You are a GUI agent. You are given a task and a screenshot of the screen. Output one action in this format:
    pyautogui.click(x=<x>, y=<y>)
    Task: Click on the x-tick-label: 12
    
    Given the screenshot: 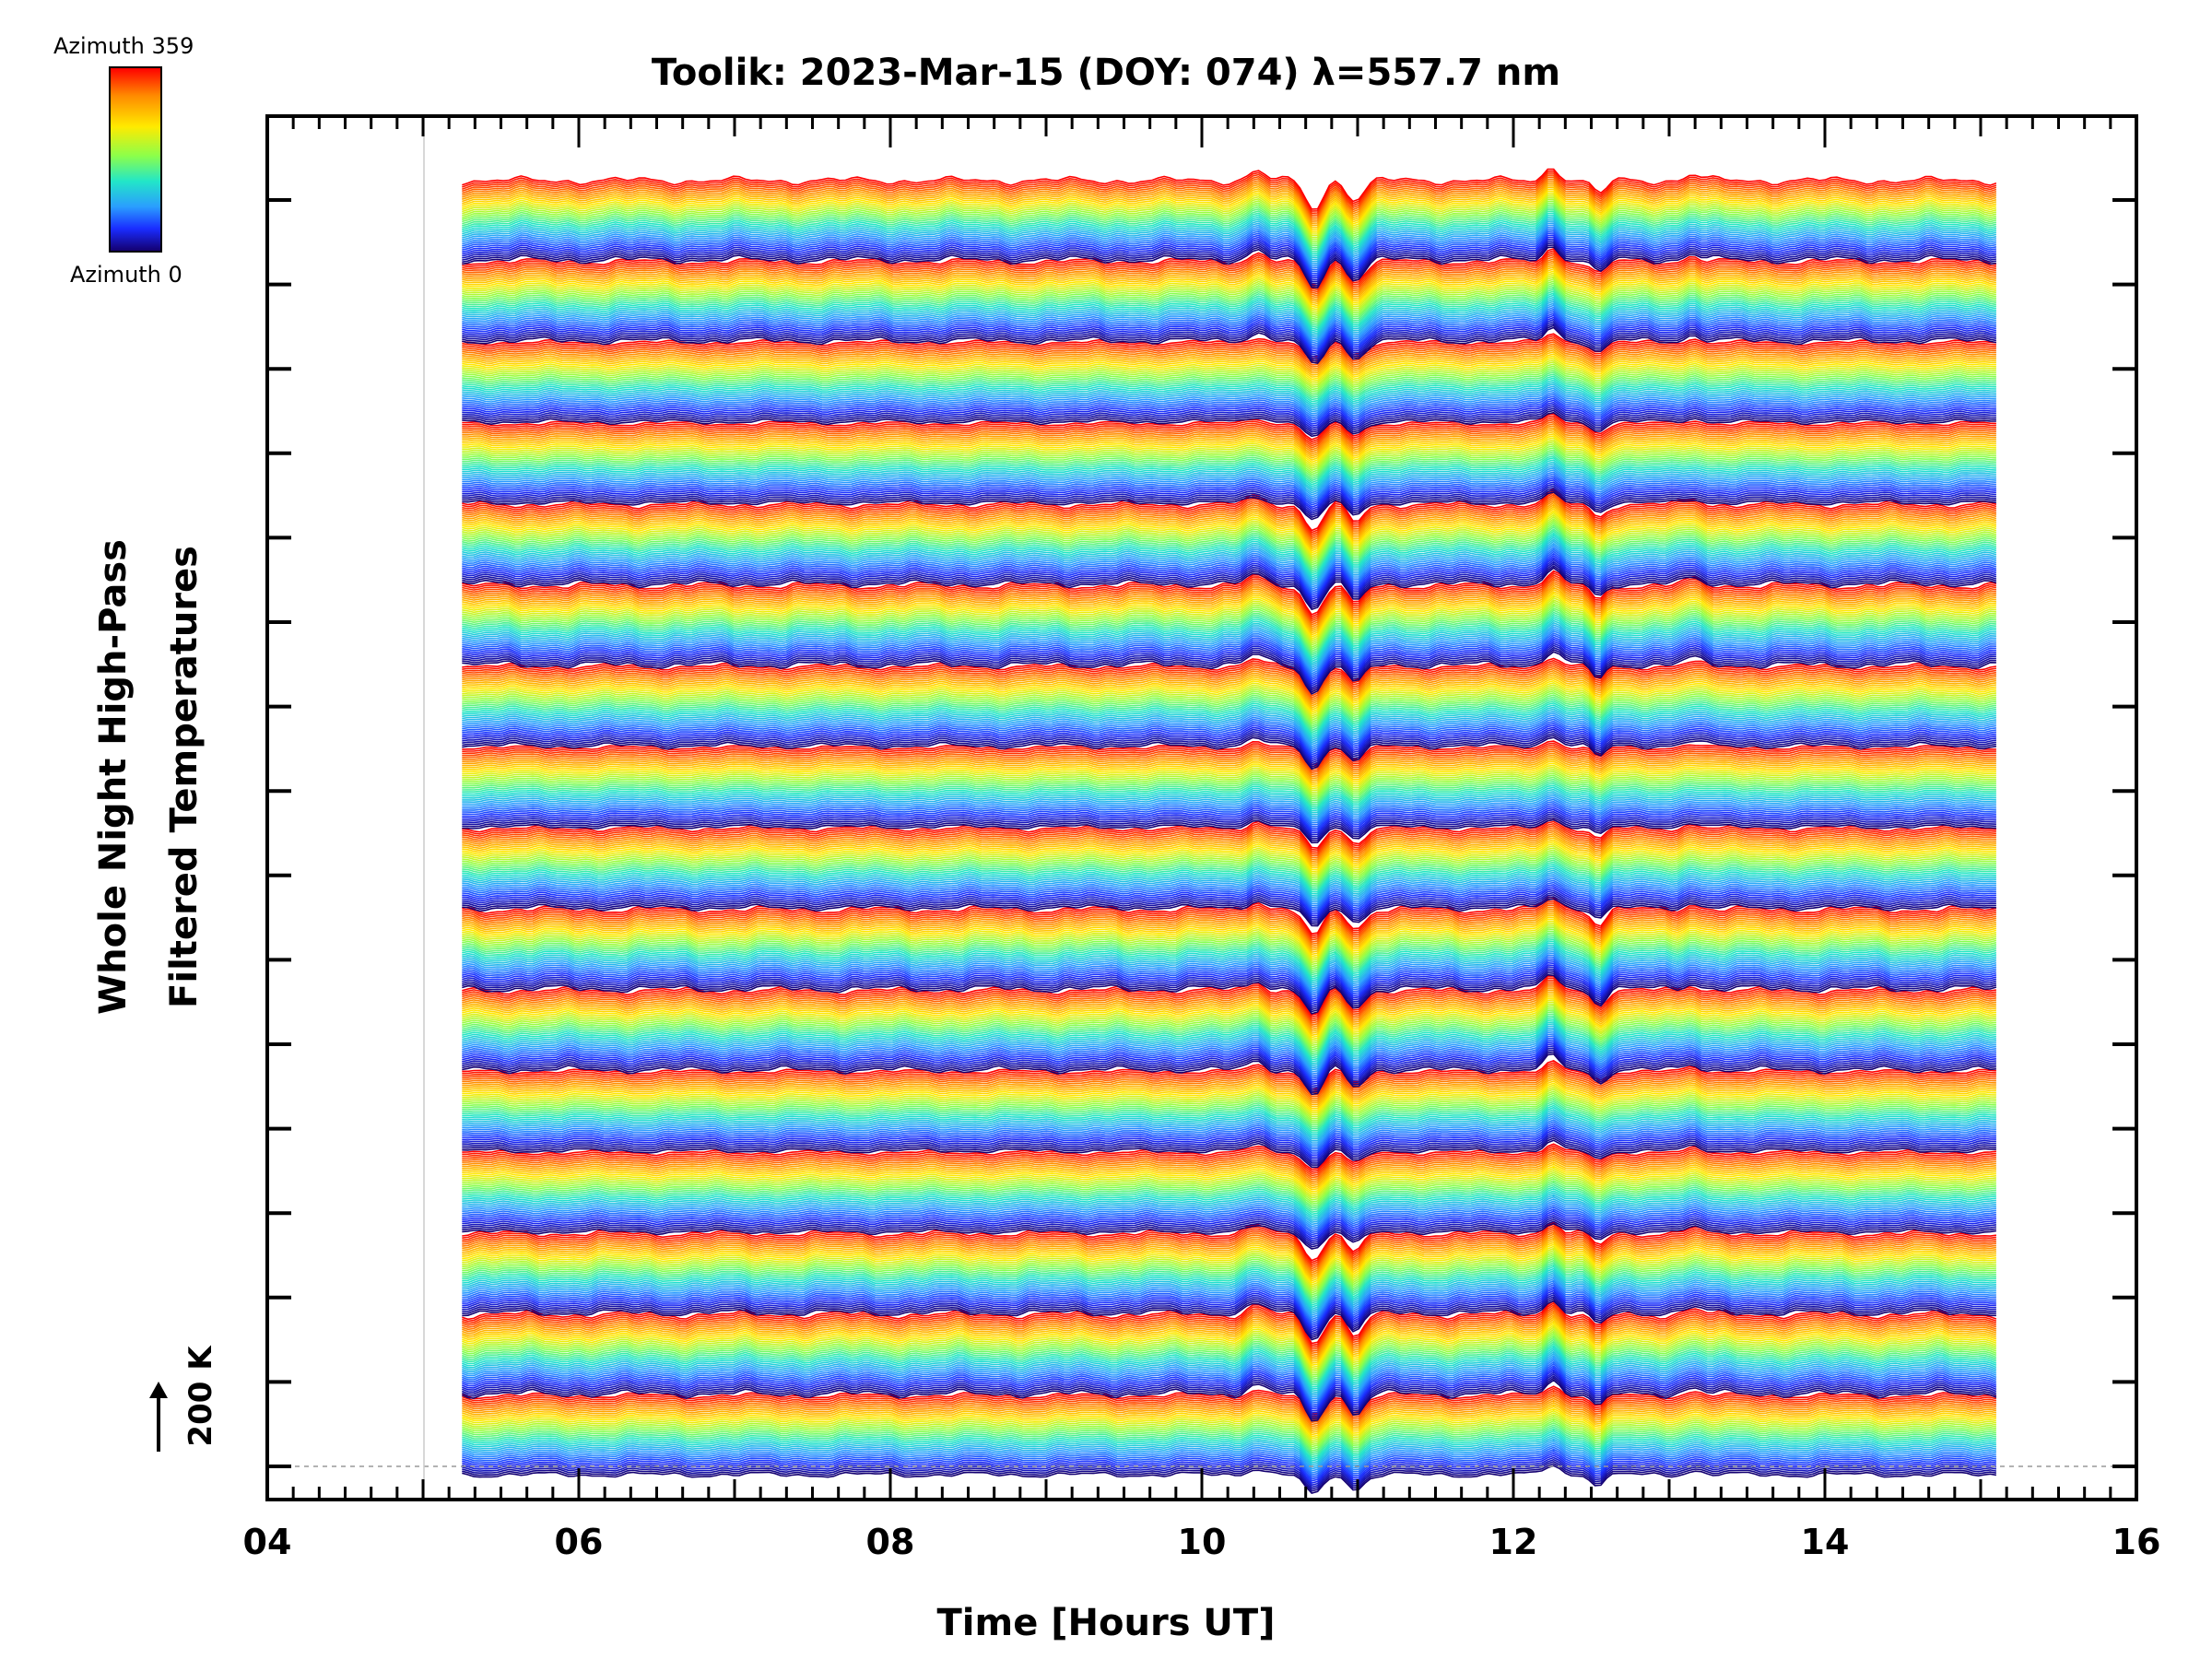 What is the action you would take?
    pyautogui.click(x=1513, y=1542)
    